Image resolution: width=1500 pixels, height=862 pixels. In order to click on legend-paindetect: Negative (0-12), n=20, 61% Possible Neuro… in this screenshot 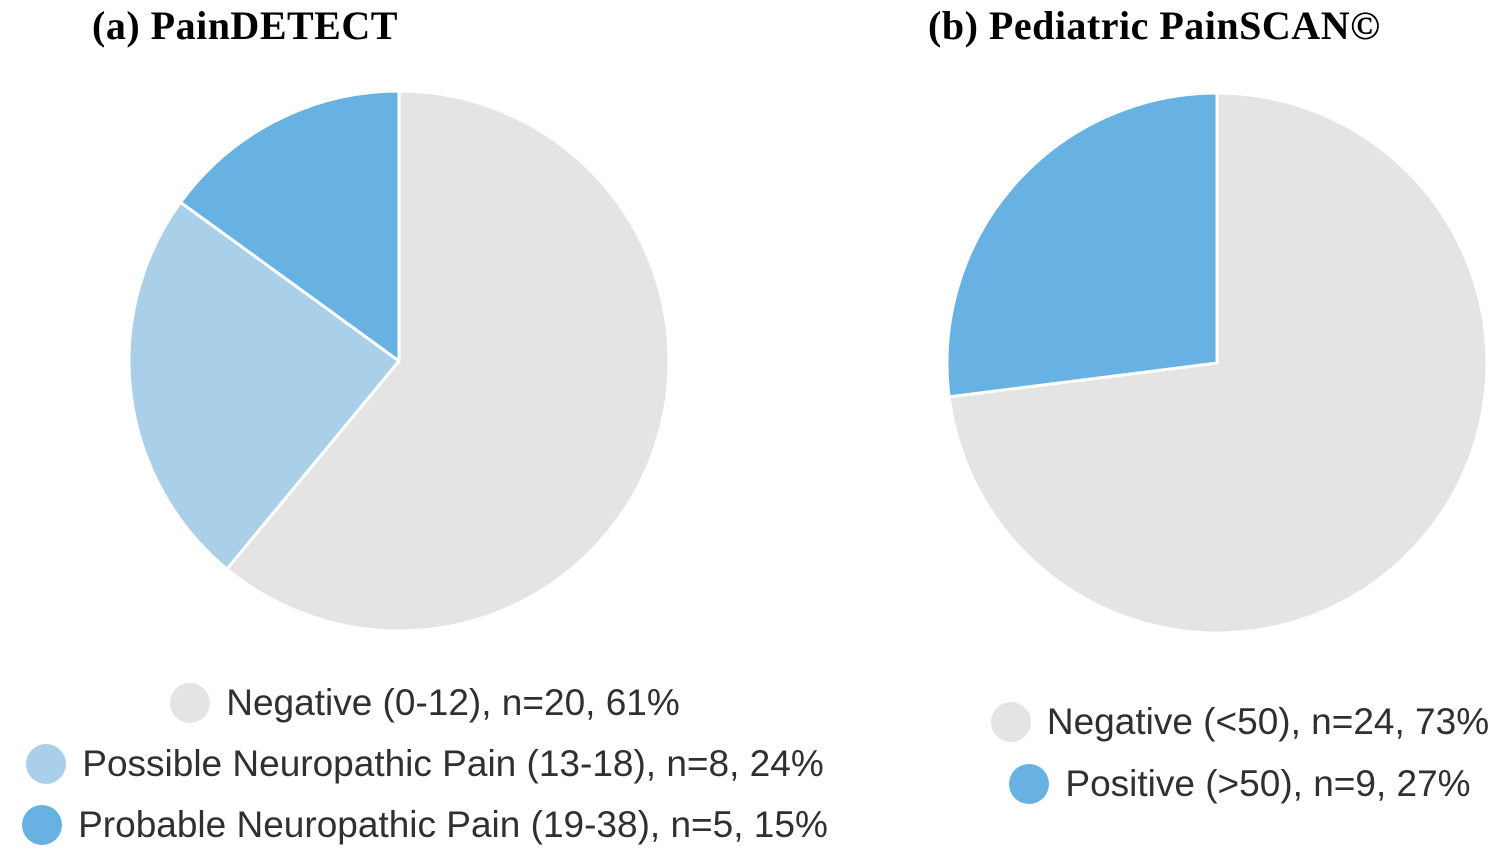, I will do `click(425, 764)`.